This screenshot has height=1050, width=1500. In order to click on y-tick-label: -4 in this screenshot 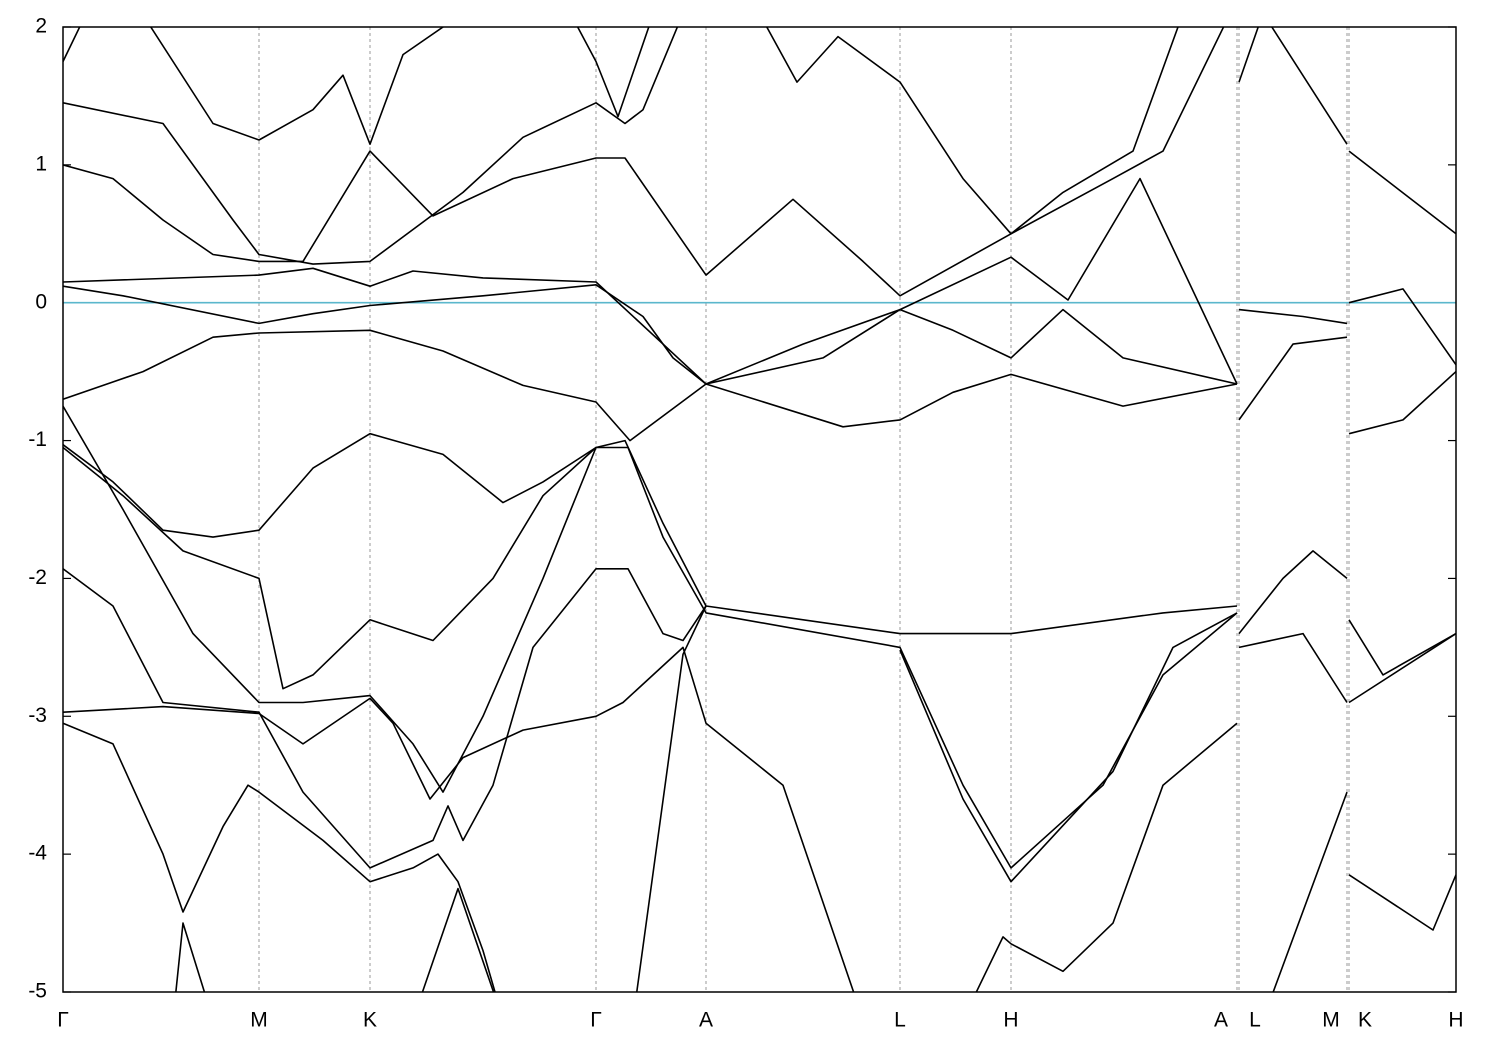, I will do `click(37, 853)`.